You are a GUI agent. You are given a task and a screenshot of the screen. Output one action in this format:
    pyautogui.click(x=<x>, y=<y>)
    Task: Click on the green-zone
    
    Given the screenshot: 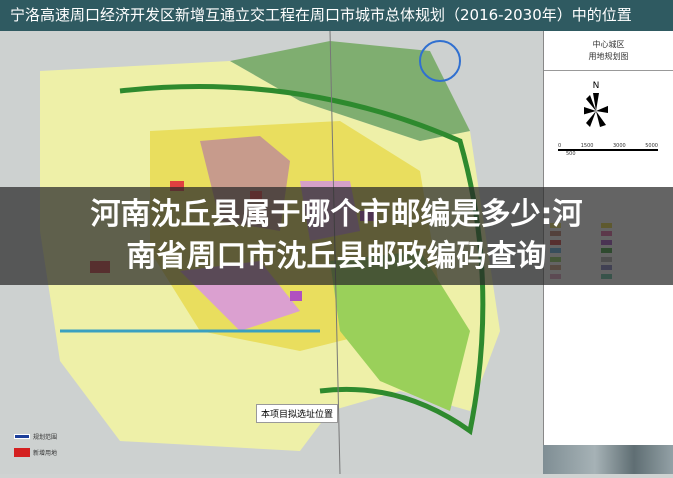 What is the action you would take?
    pyautogui.click(x=350, y=91)
    